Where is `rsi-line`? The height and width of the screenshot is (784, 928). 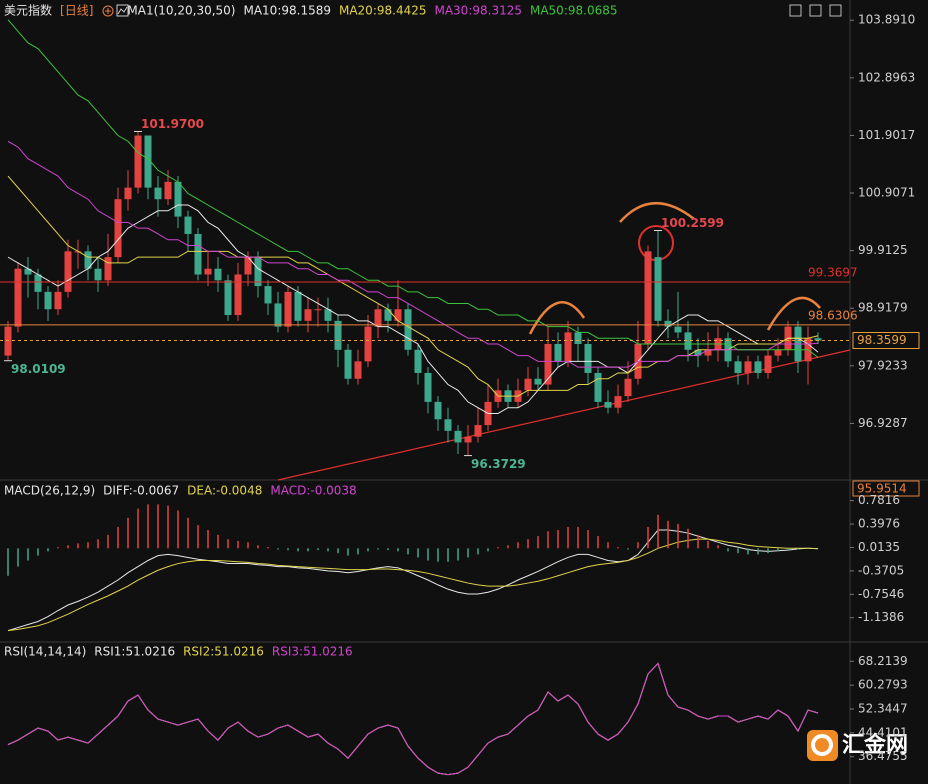
rsi-line is located at coordinates (413, 719).